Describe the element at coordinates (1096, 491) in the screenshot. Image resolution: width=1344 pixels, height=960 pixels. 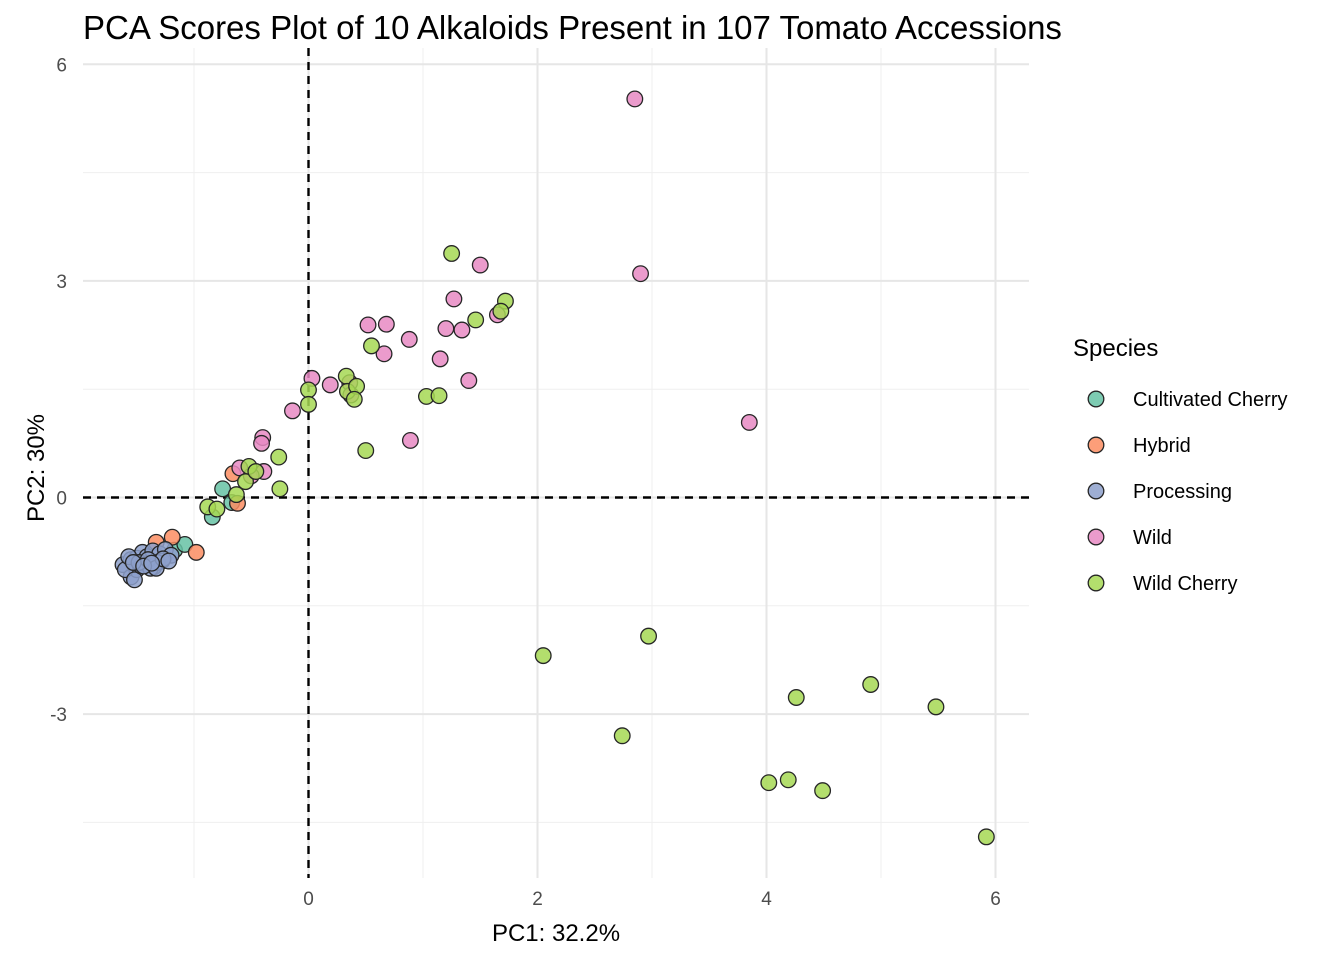
I see `legend-key-processing` at that location.